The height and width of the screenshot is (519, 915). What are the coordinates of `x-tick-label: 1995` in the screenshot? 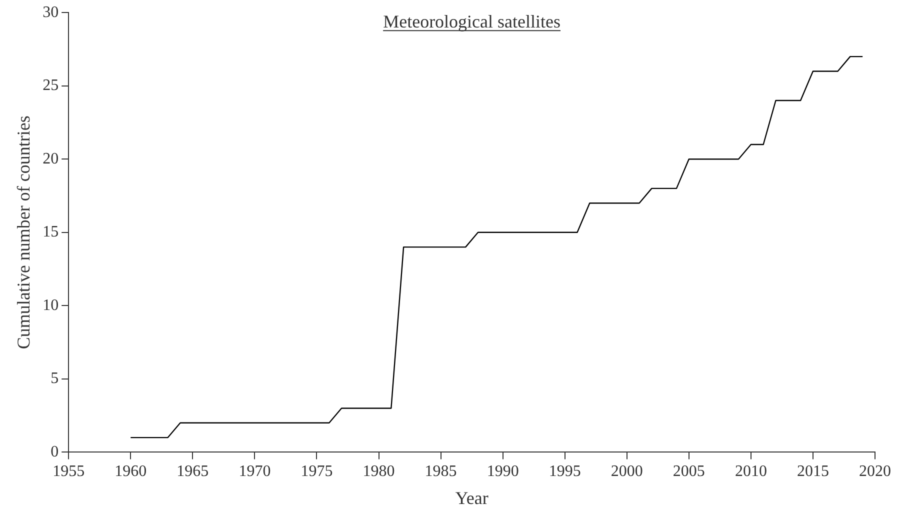 It's located at (564, 471).